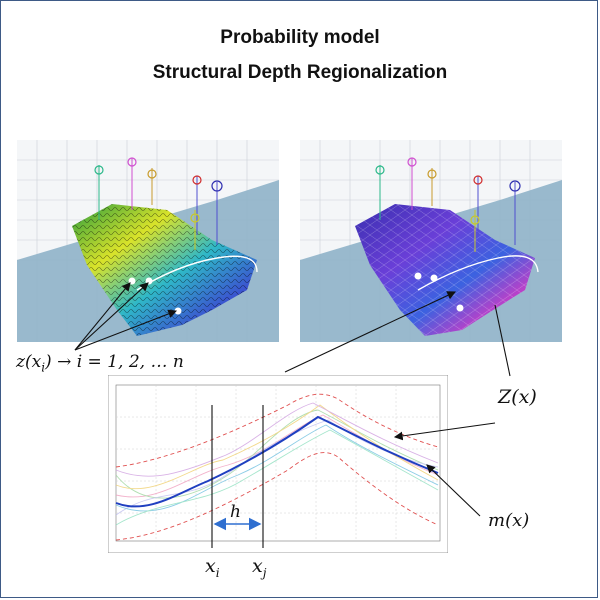  I want to click on location-xi-label: xi, so click(212, 567).